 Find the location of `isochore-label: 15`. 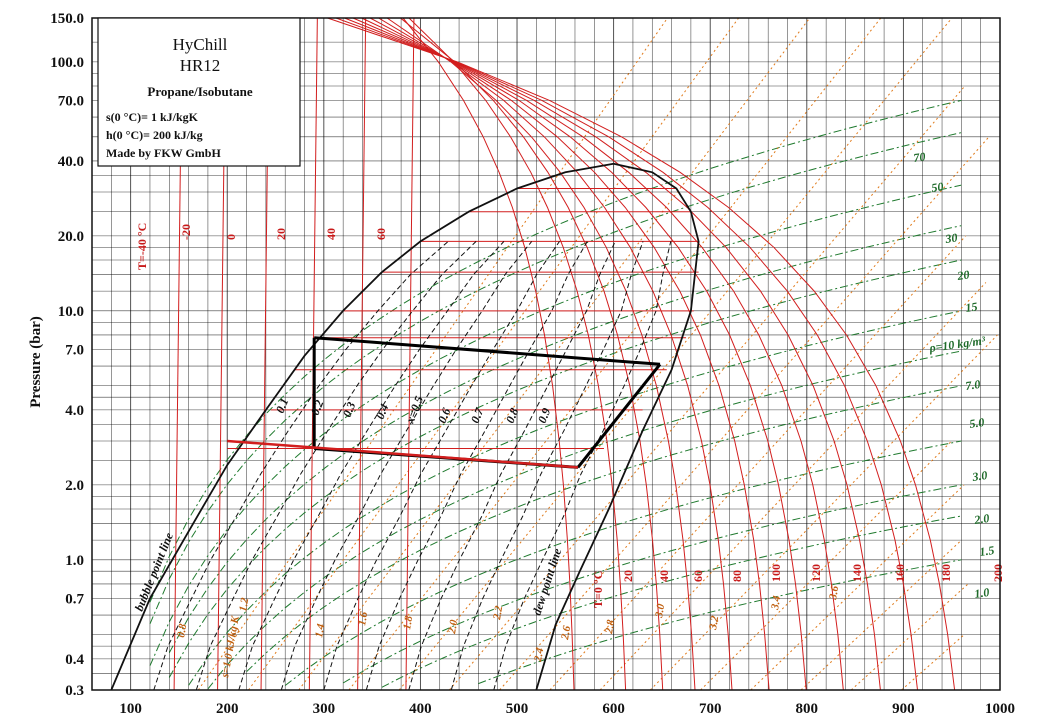

isochore-label: 15 is located at coordinates (971, 307).